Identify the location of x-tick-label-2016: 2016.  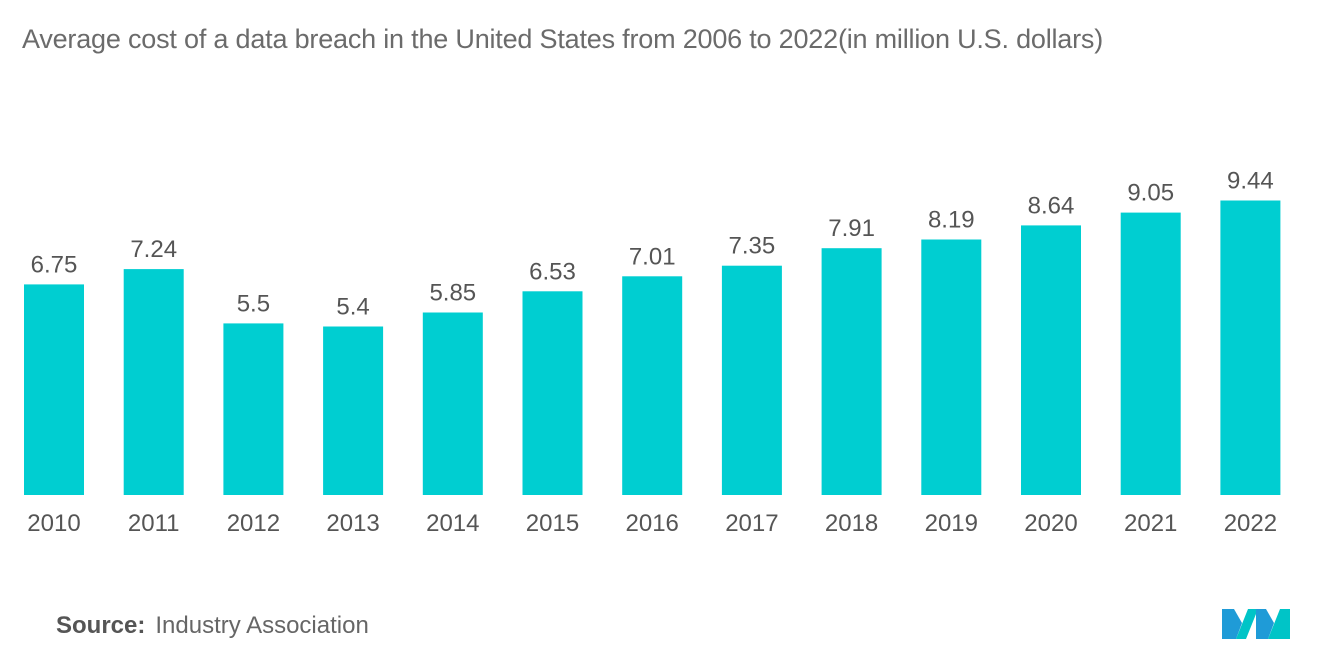
(652, 523).